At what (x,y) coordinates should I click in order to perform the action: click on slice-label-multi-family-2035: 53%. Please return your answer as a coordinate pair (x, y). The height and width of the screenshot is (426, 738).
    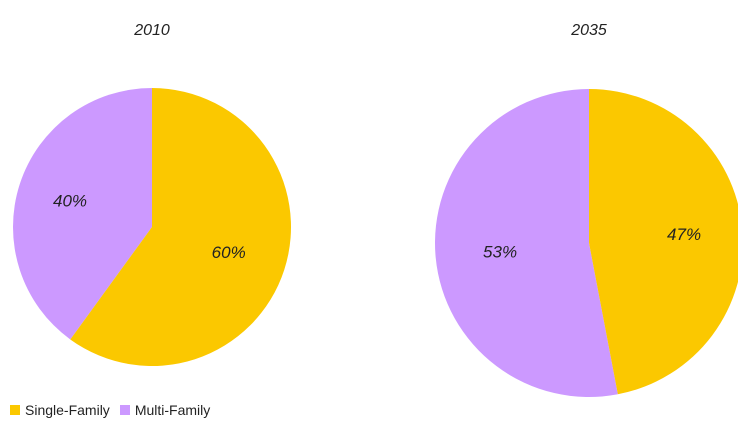
    Looking at the image, I should click on (500, 251).